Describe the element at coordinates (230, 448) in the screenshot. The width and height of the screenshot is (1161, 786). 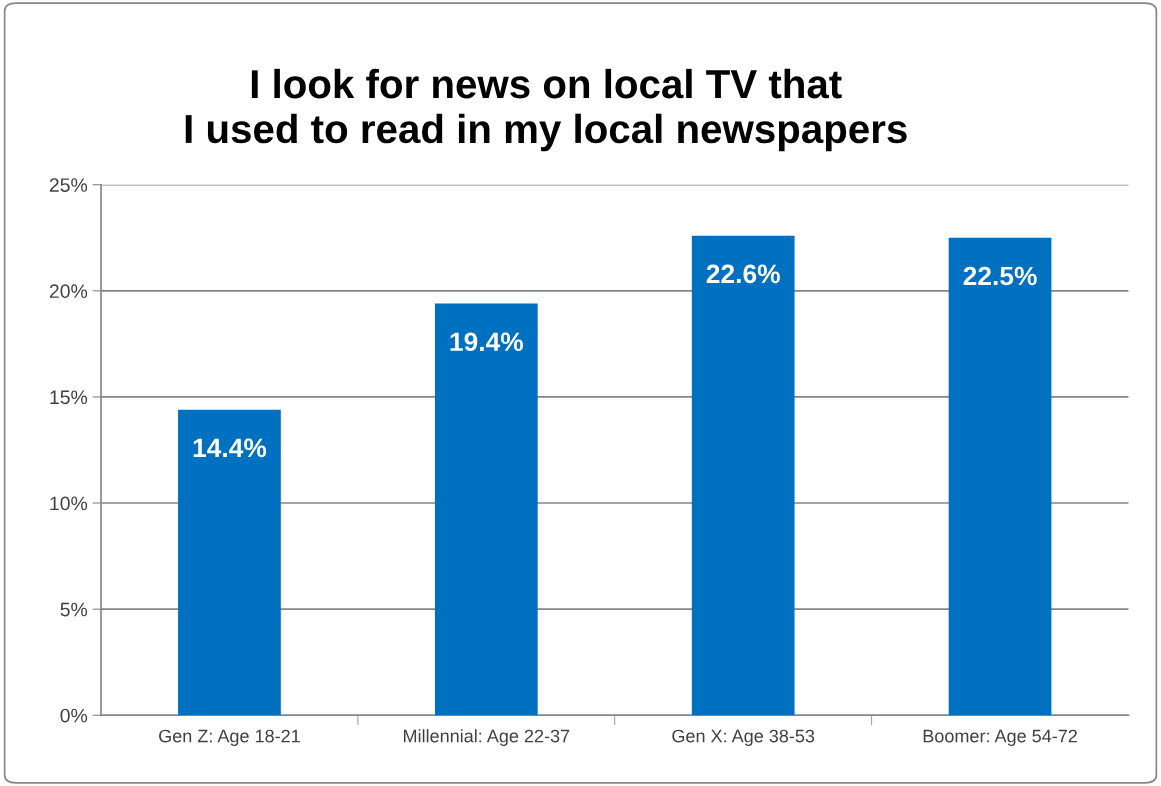
I see `data-label: 14.4%` at that location.